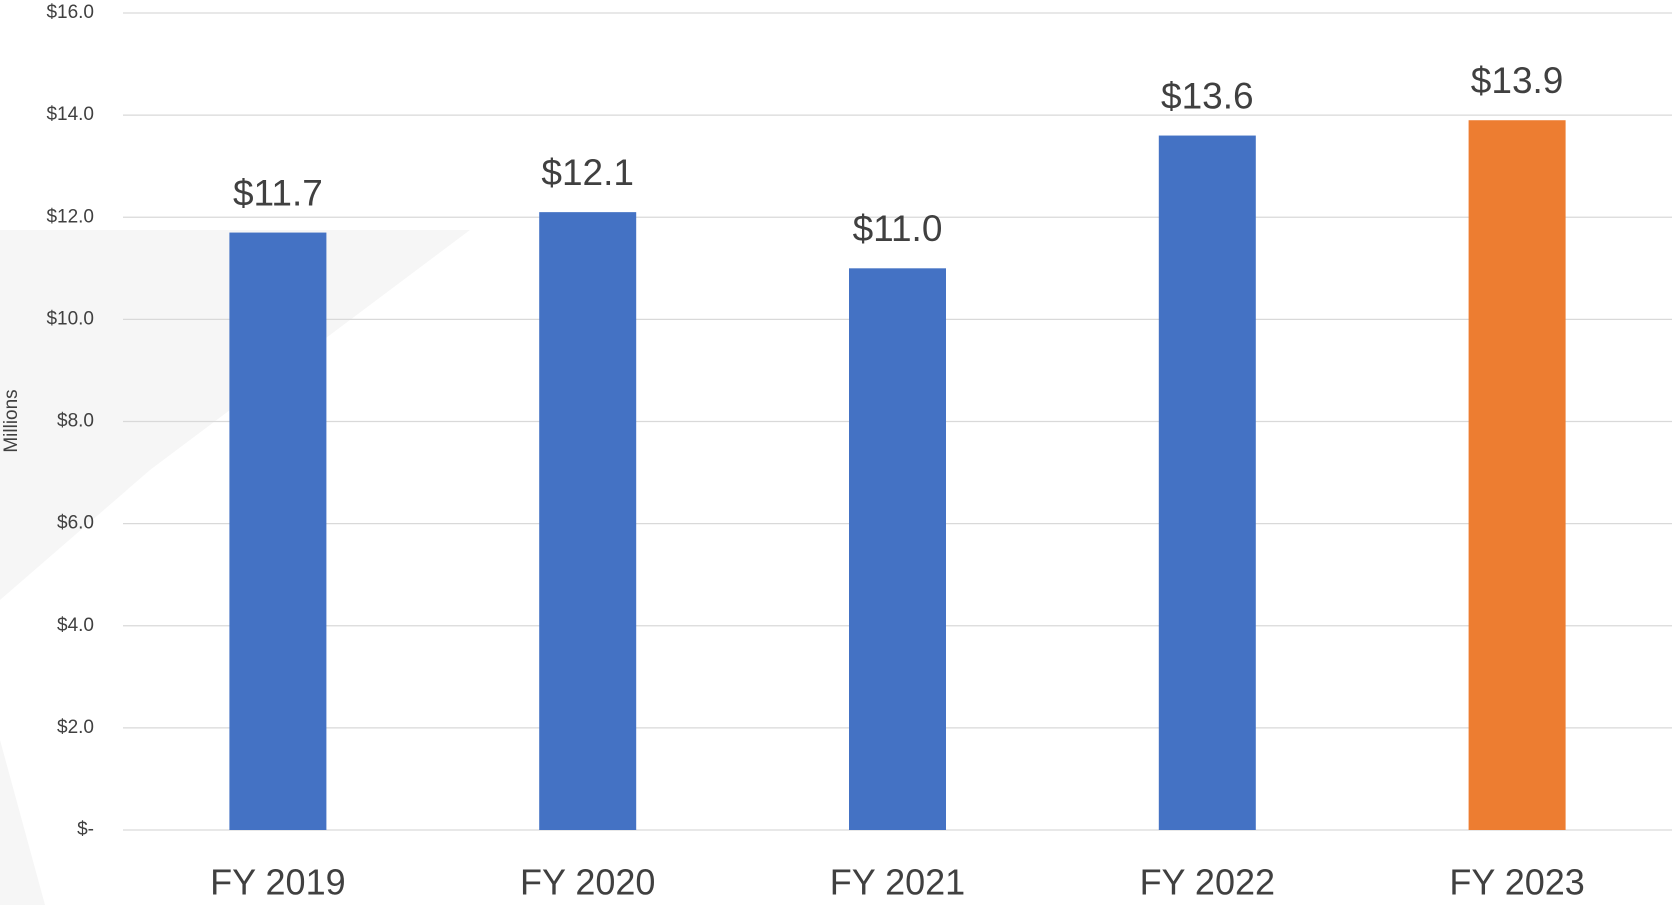 This screenshot has height=905, width=1672. Describe the element at coordinates (70, 216) in the screenshot. I see `y-tick-label: $12.0` at that location.